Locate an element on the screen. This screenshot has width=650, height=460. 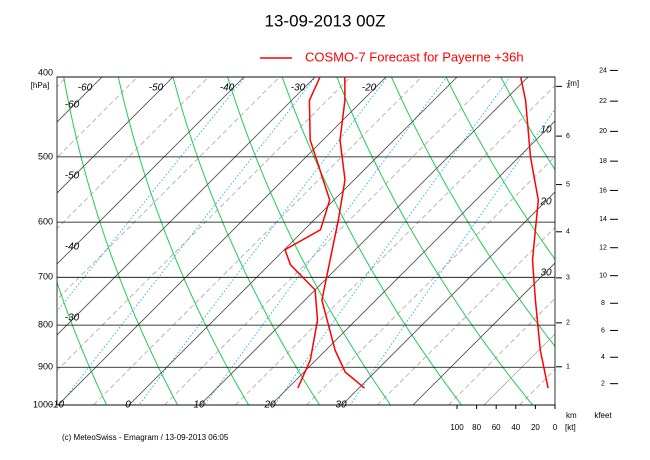
y-tick-label: 600 is located at coordinates (45, 222).